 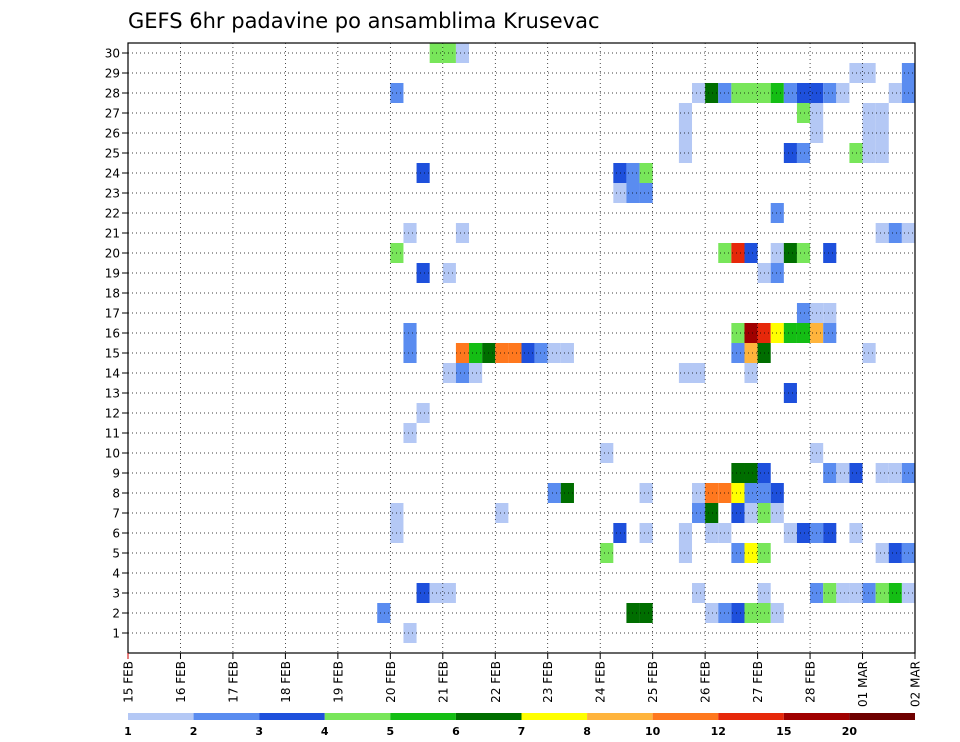 I want to click on x-tick-label: 27 FEB, so click(x=758, y=682).